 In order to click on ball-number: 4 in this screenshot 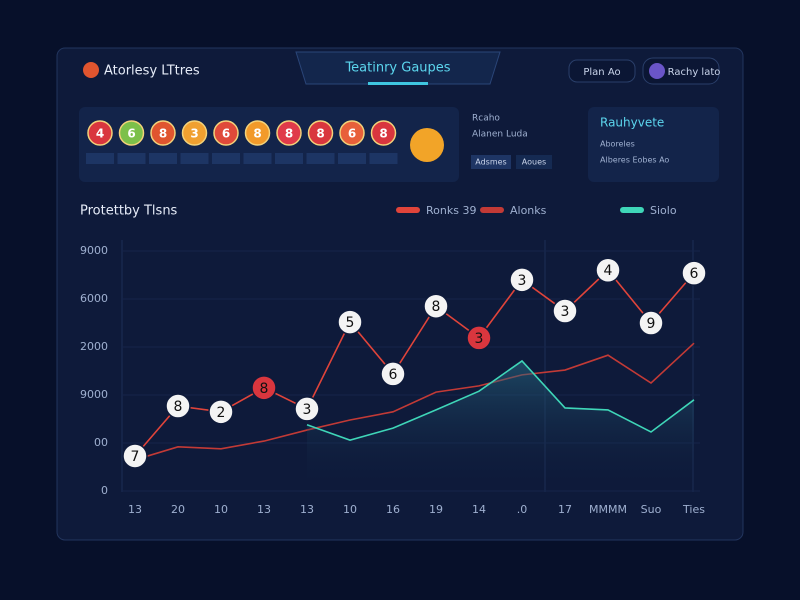, I will do `click(100, 134)`.